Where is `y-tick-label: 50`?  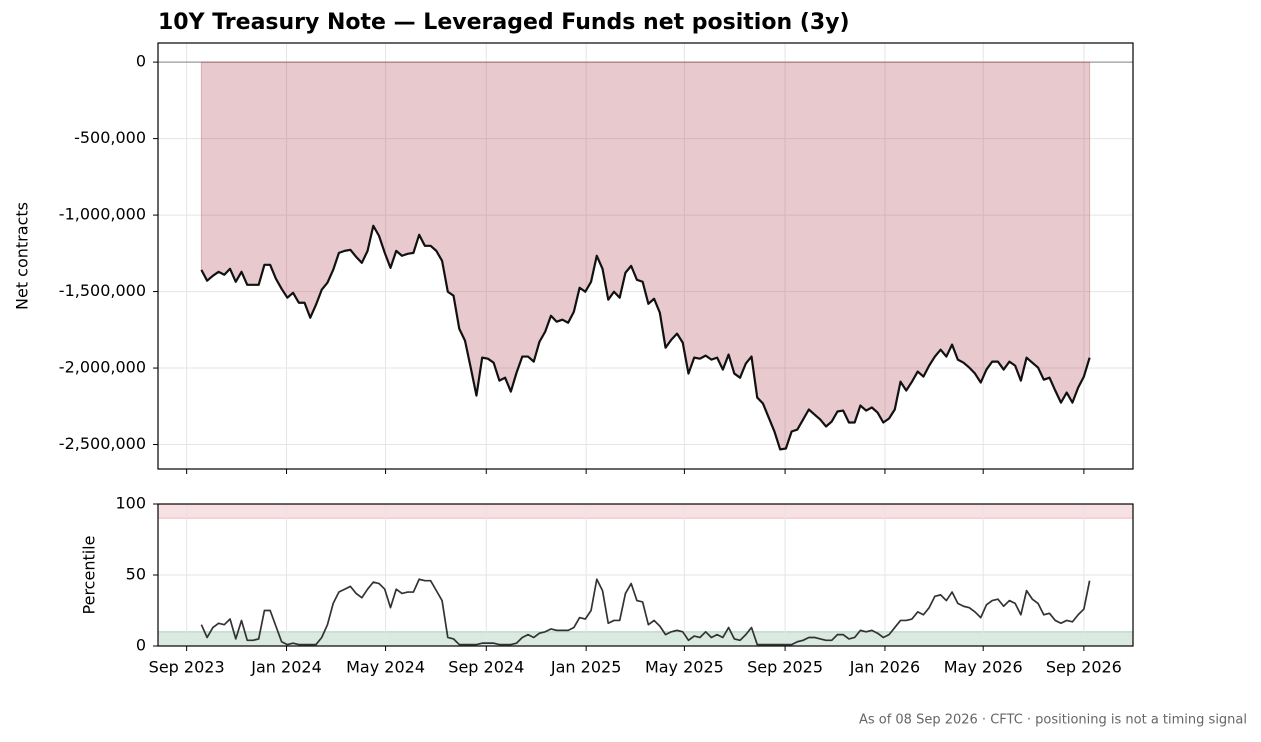 y-tick-label: 50 is located at coordinates (136, 574).